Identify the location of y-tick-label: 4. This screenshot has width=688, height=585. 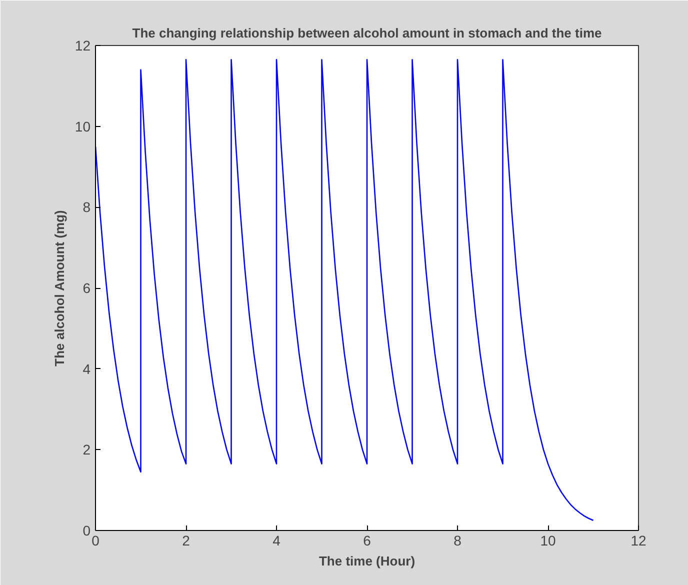
(86, 368).